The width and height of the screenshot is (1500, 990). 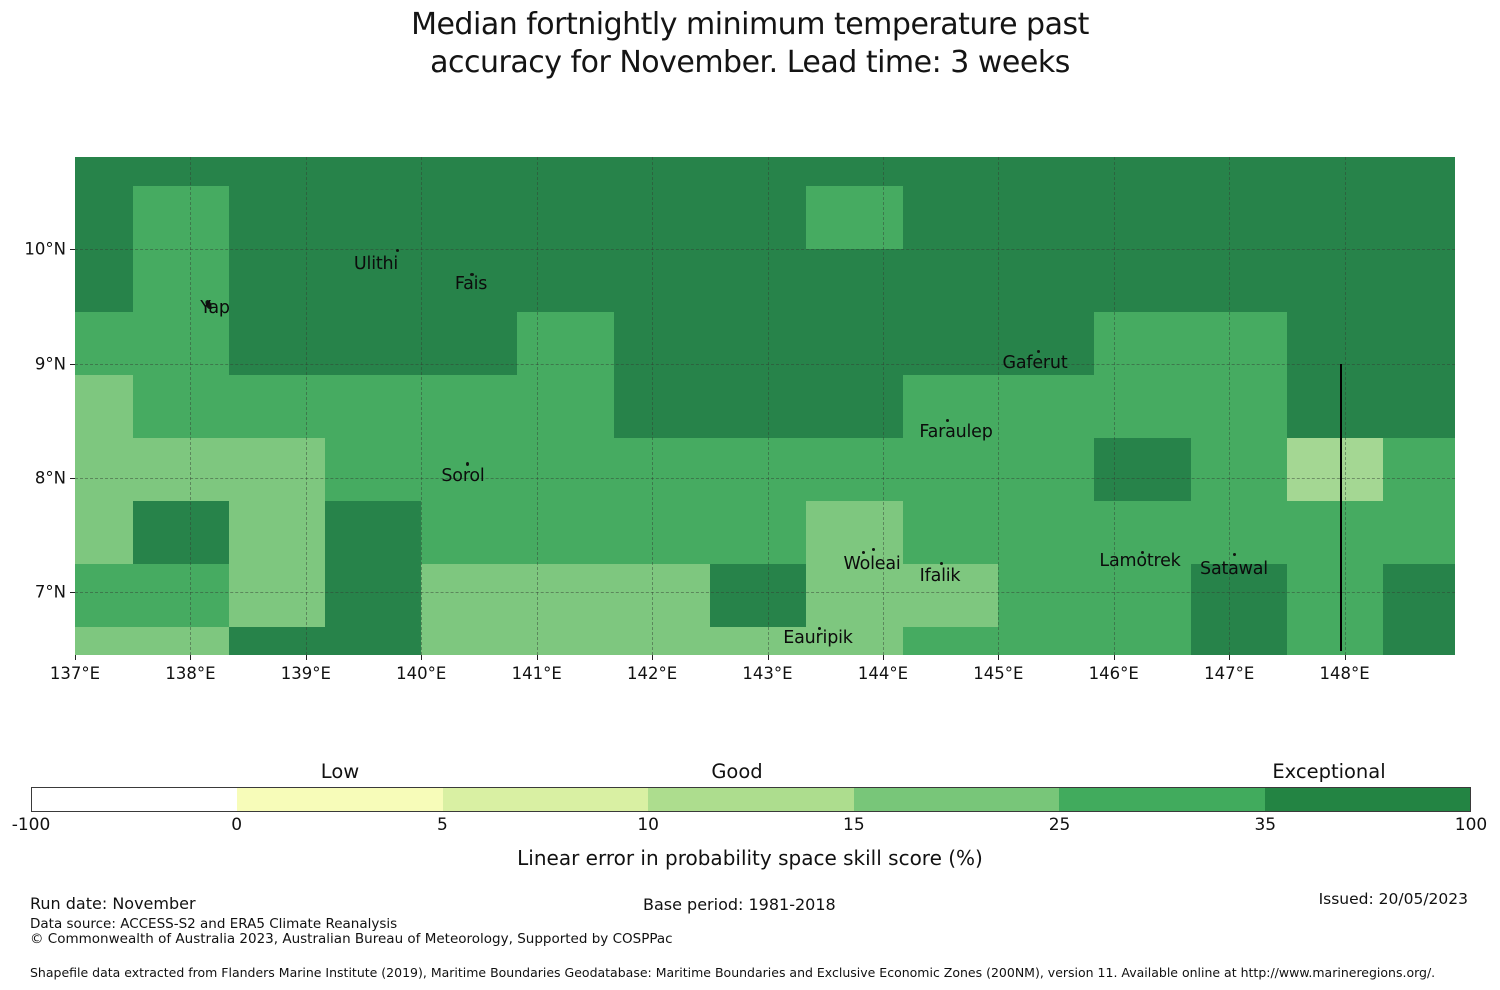 What do you see at coordinates (956, 432) in the screenshot?
I see `island-label-faraulep: Faraulep` at bounding box center [956, 432].